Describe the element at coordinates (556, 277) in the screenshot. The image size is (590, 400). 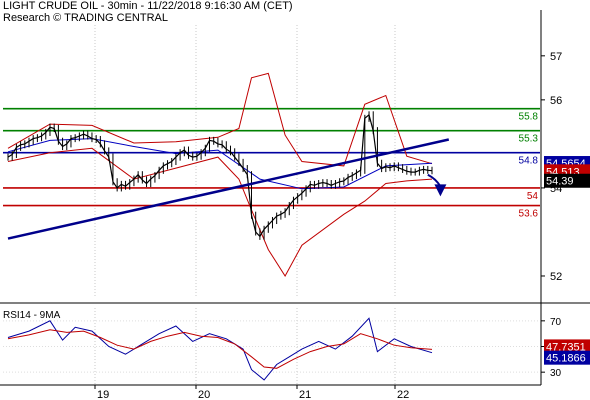
I see `y-tick-label: 52` at that location.